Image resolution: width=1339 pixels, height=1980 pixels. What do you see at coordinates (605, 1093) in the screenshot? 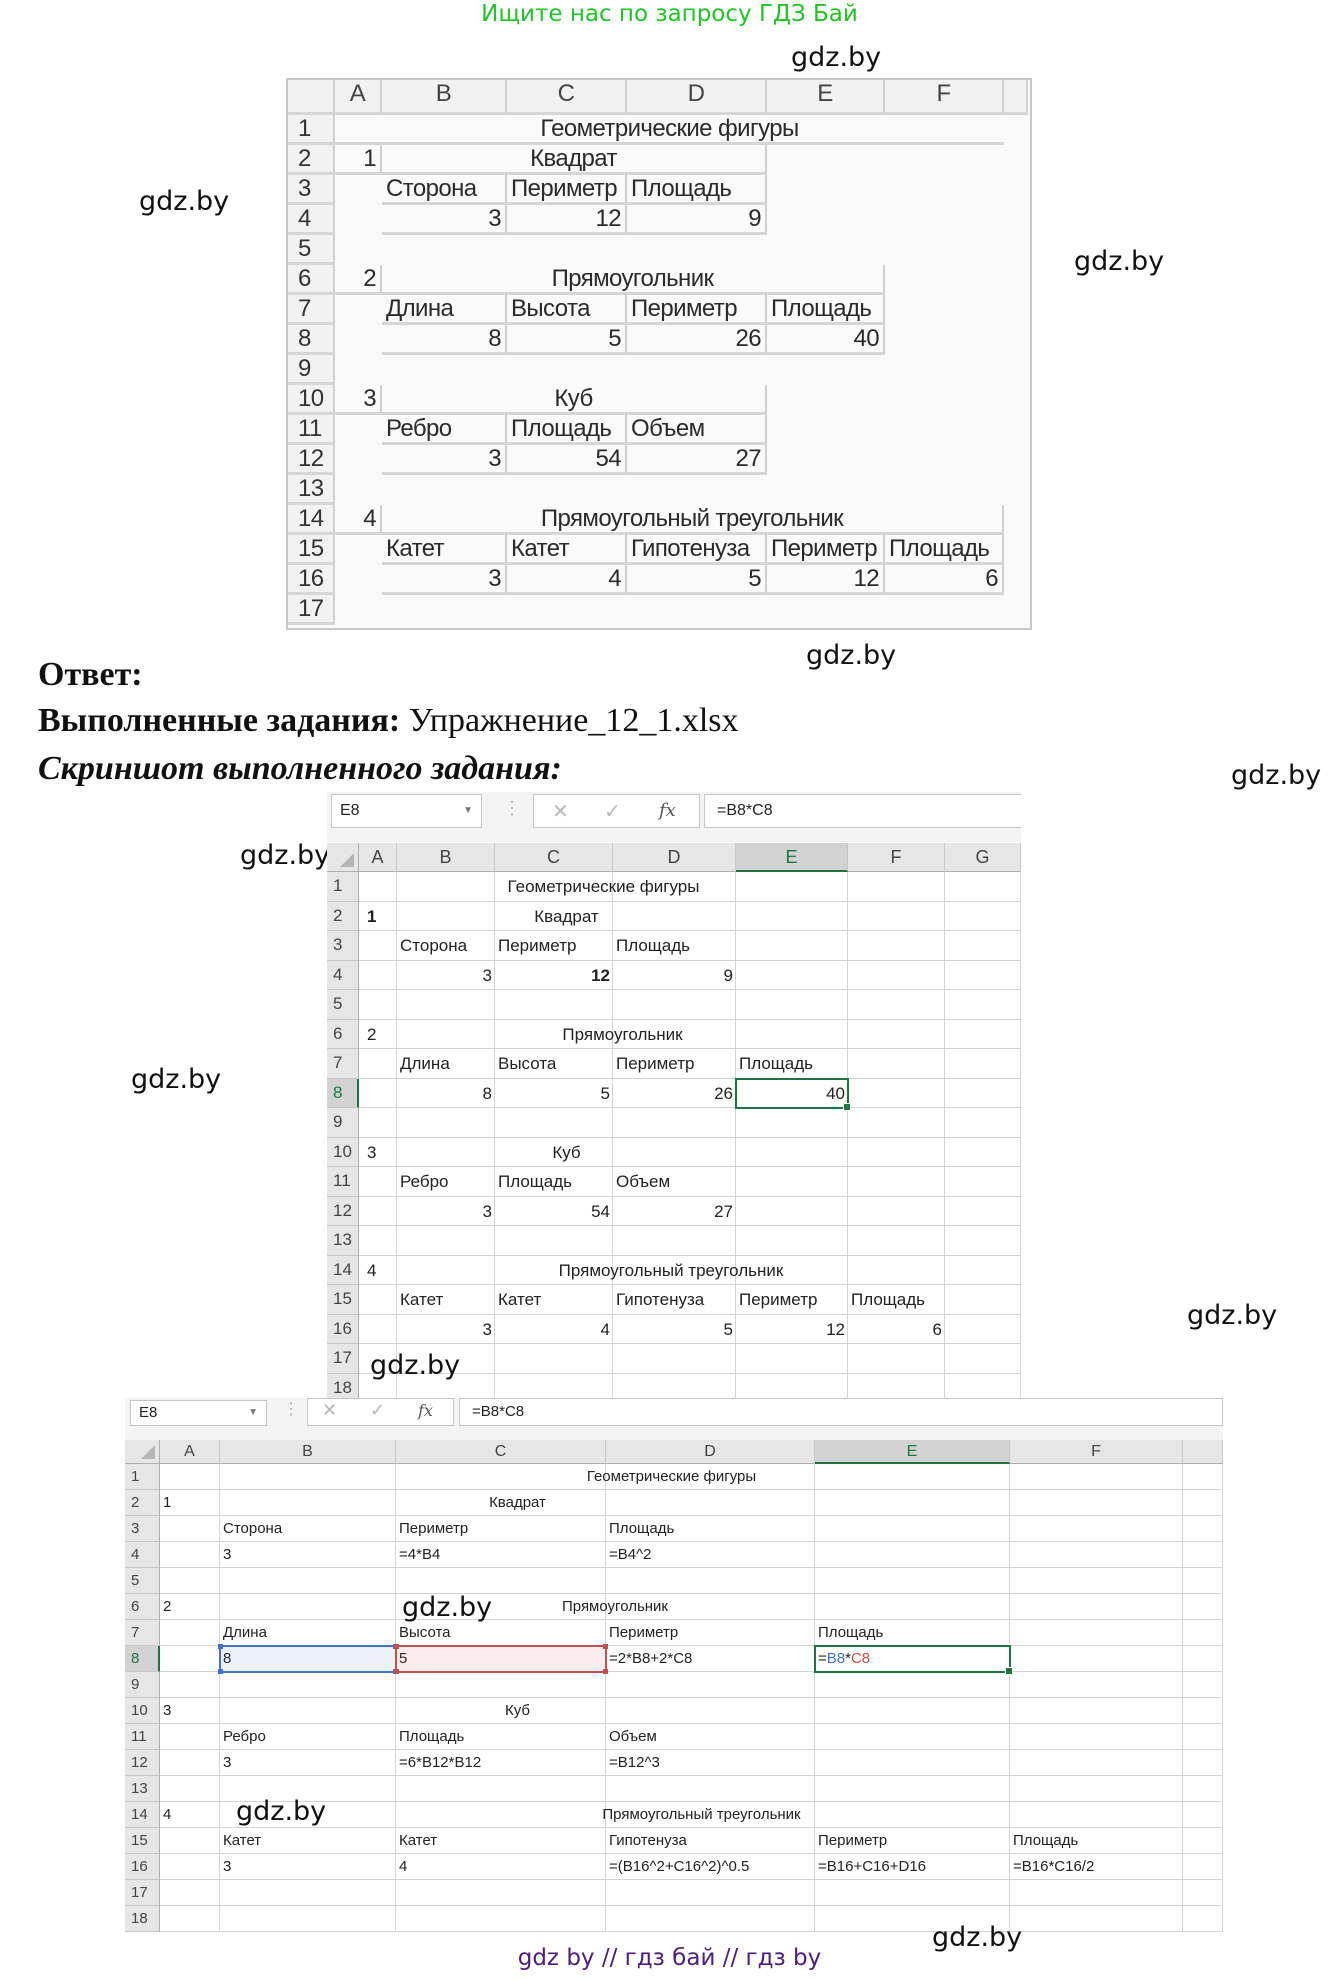
I see `cell-c8: 5` at bounding box center [605, 1093].